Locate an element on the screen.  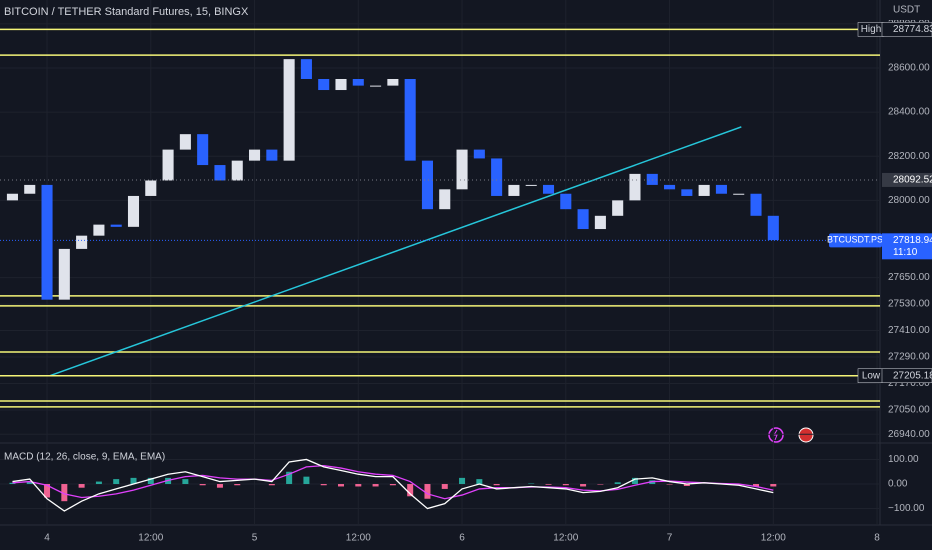
level-name: Low is located at coordinates (871, 375).